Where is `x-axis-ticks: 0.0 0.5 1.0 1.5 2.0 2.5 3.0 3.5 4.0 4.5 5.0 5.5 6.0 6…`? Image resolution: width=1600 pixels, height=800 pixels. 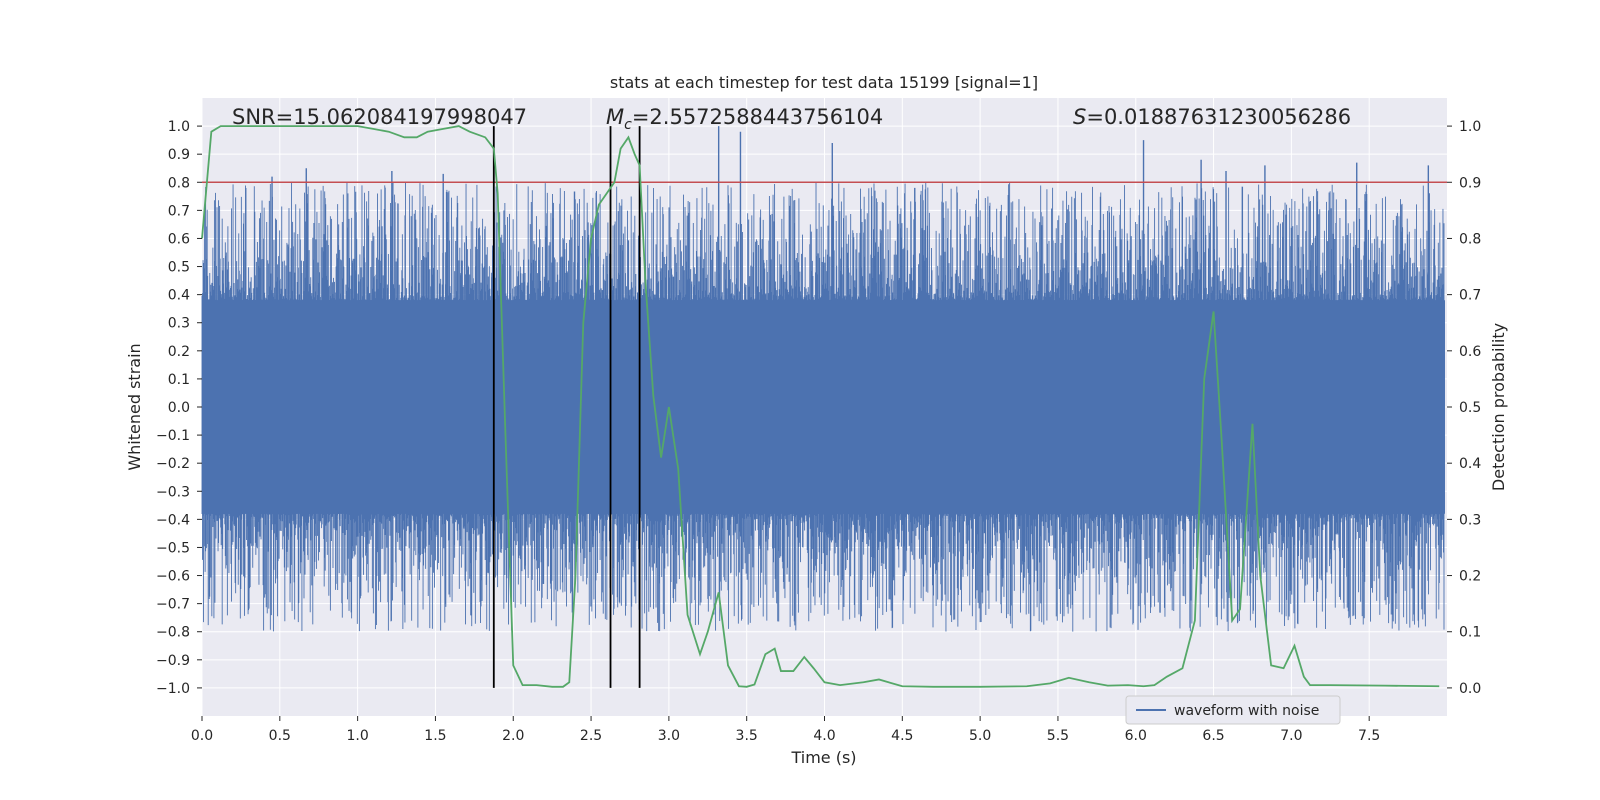
x-axis-ticks: 0.0 0.5 1.0 1.5 2.0 2.5 3.0 3.5 4.0 4.5 5.0 5.5 6.0 6… is located at coordinates (785, 730).